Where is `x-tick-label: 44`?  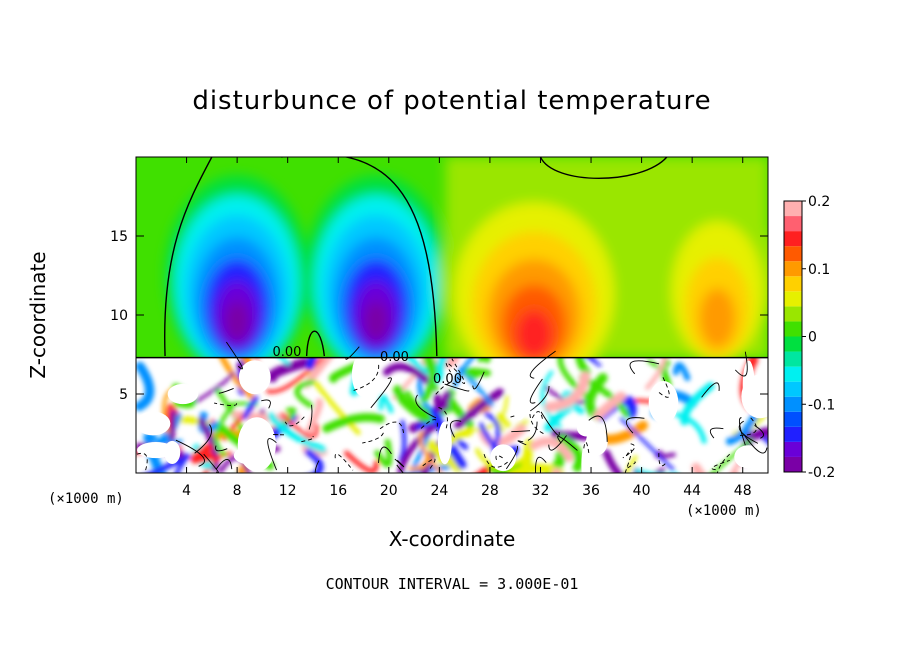
x-tick-label: 44 is located at coordinates (692, 491).